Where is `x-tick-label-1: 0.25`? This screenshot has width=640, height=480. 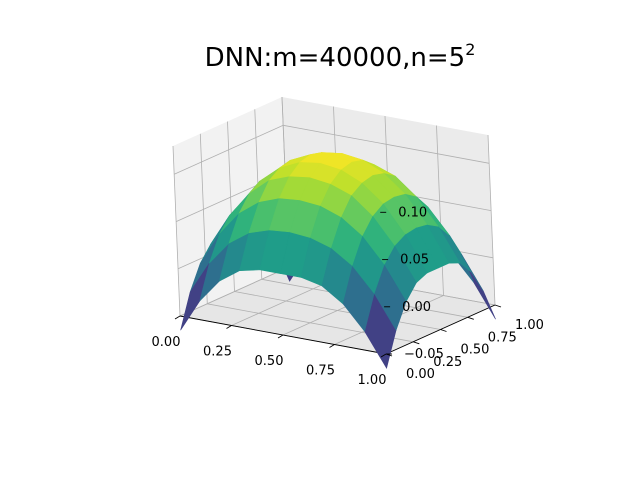 x-tick-label-1: 0.25 is located at coordinates (217, 352).